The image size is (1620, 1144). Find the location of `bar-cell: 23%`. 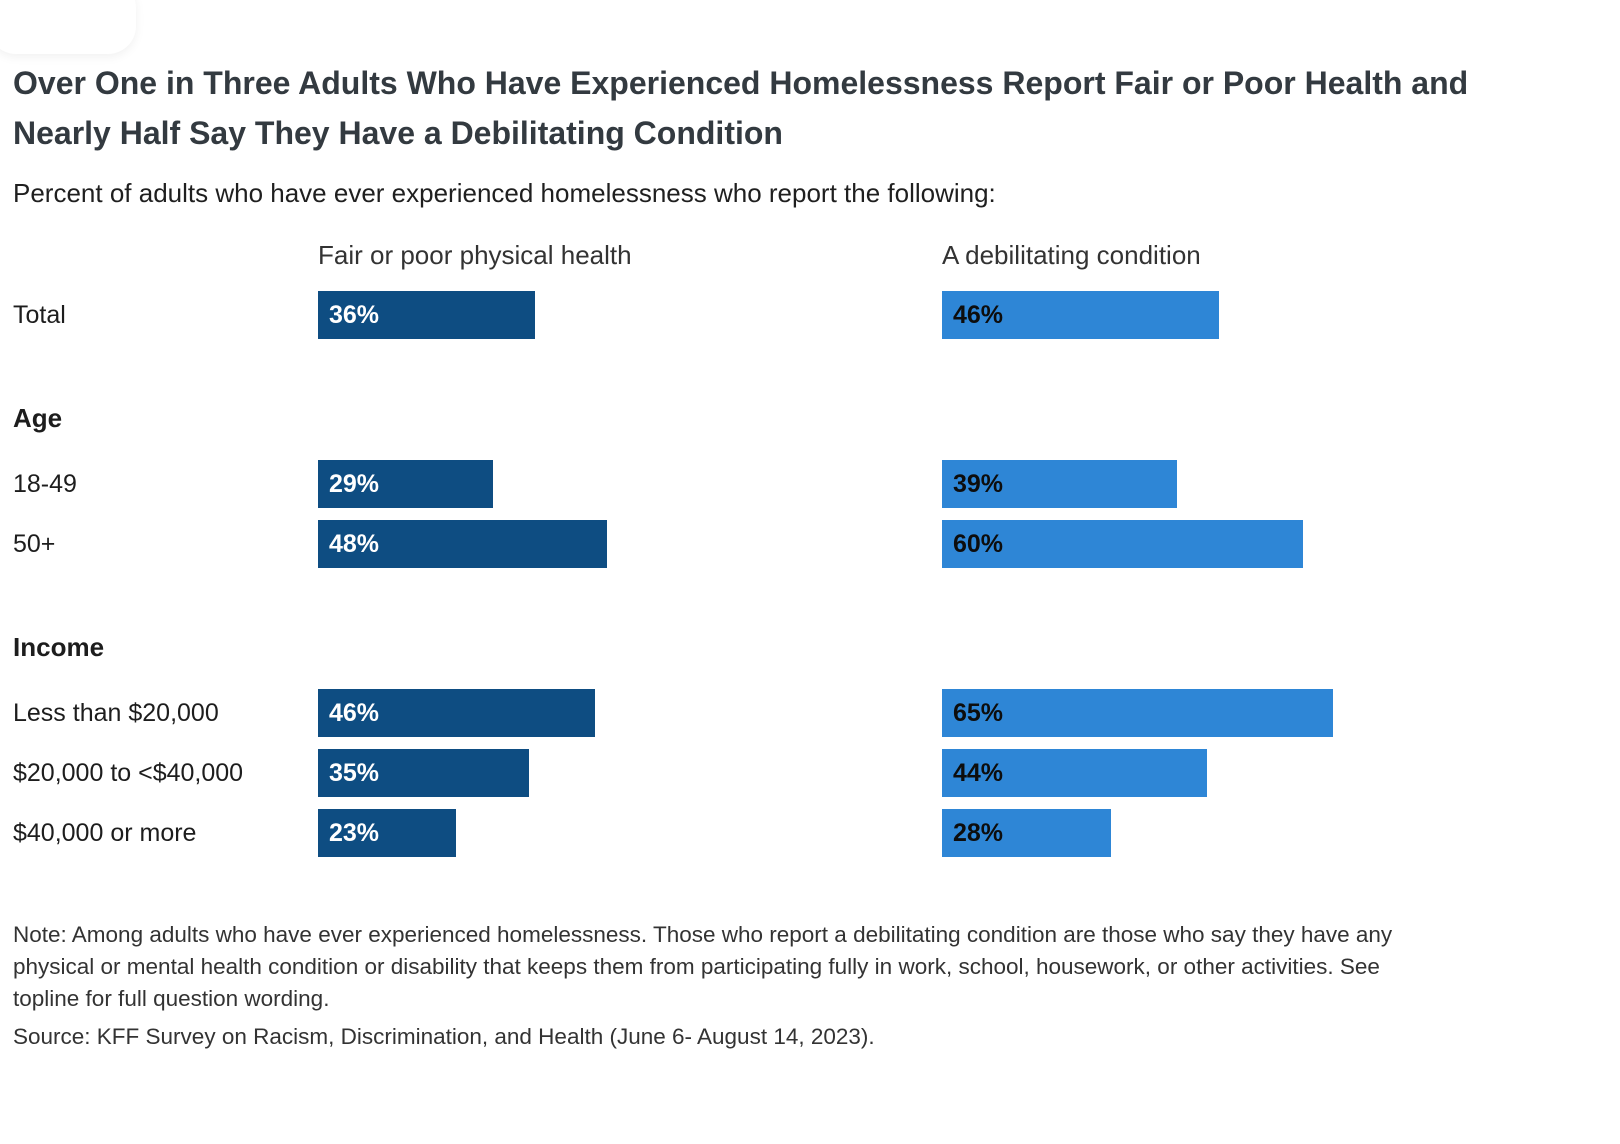

bar-cell: 23% is located at coordinates (630, 833).